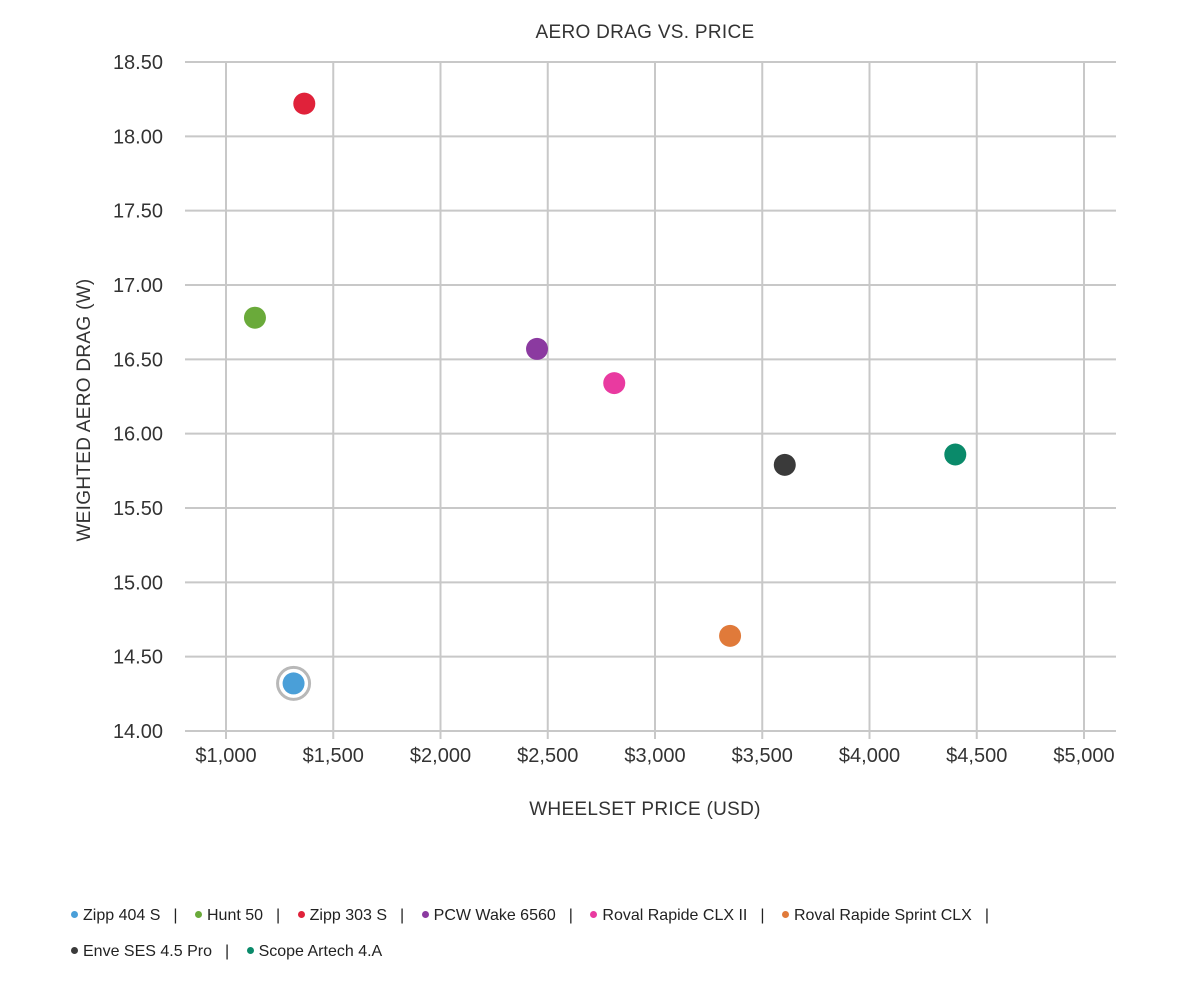  What do you see at coordinates (645, 32) in the screenshot?
I see `chart-title: AERO DRAG VS. PRICE` at bounding box center [645, 32].